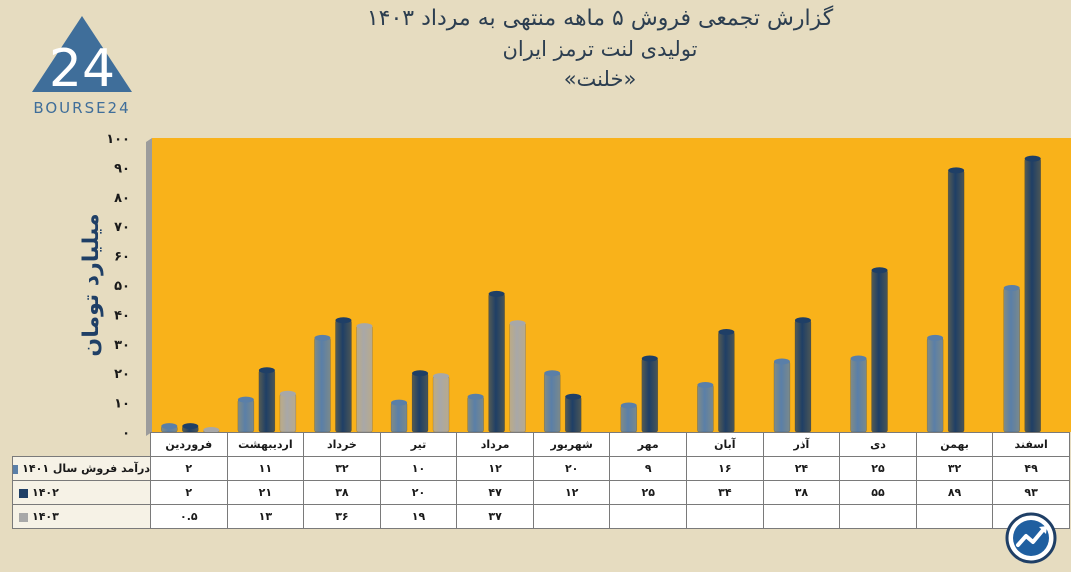 Image resolution: width=1071 pixels, height=572 pixels. I want to click on y-tick-label: ۷۰, so click(122, 227).